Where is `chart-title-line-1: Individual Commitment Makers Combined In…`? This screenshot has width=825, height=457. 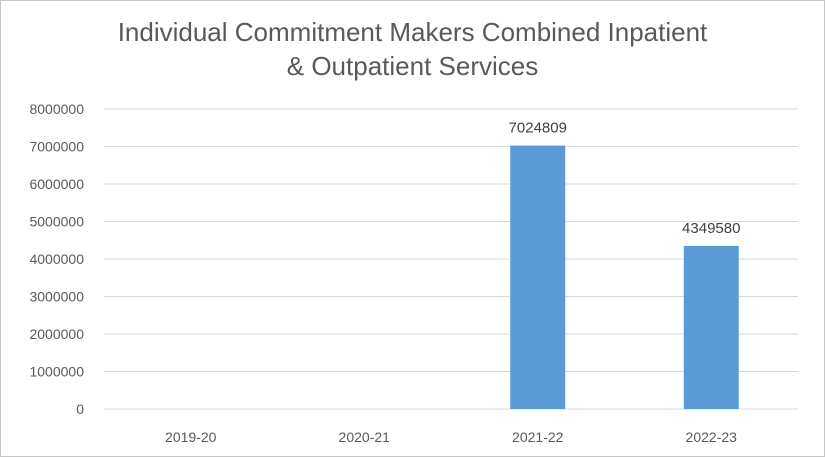 chart-title-line-1: Individual Commitment Makers Combined In… is located at coordinates (412, 32).